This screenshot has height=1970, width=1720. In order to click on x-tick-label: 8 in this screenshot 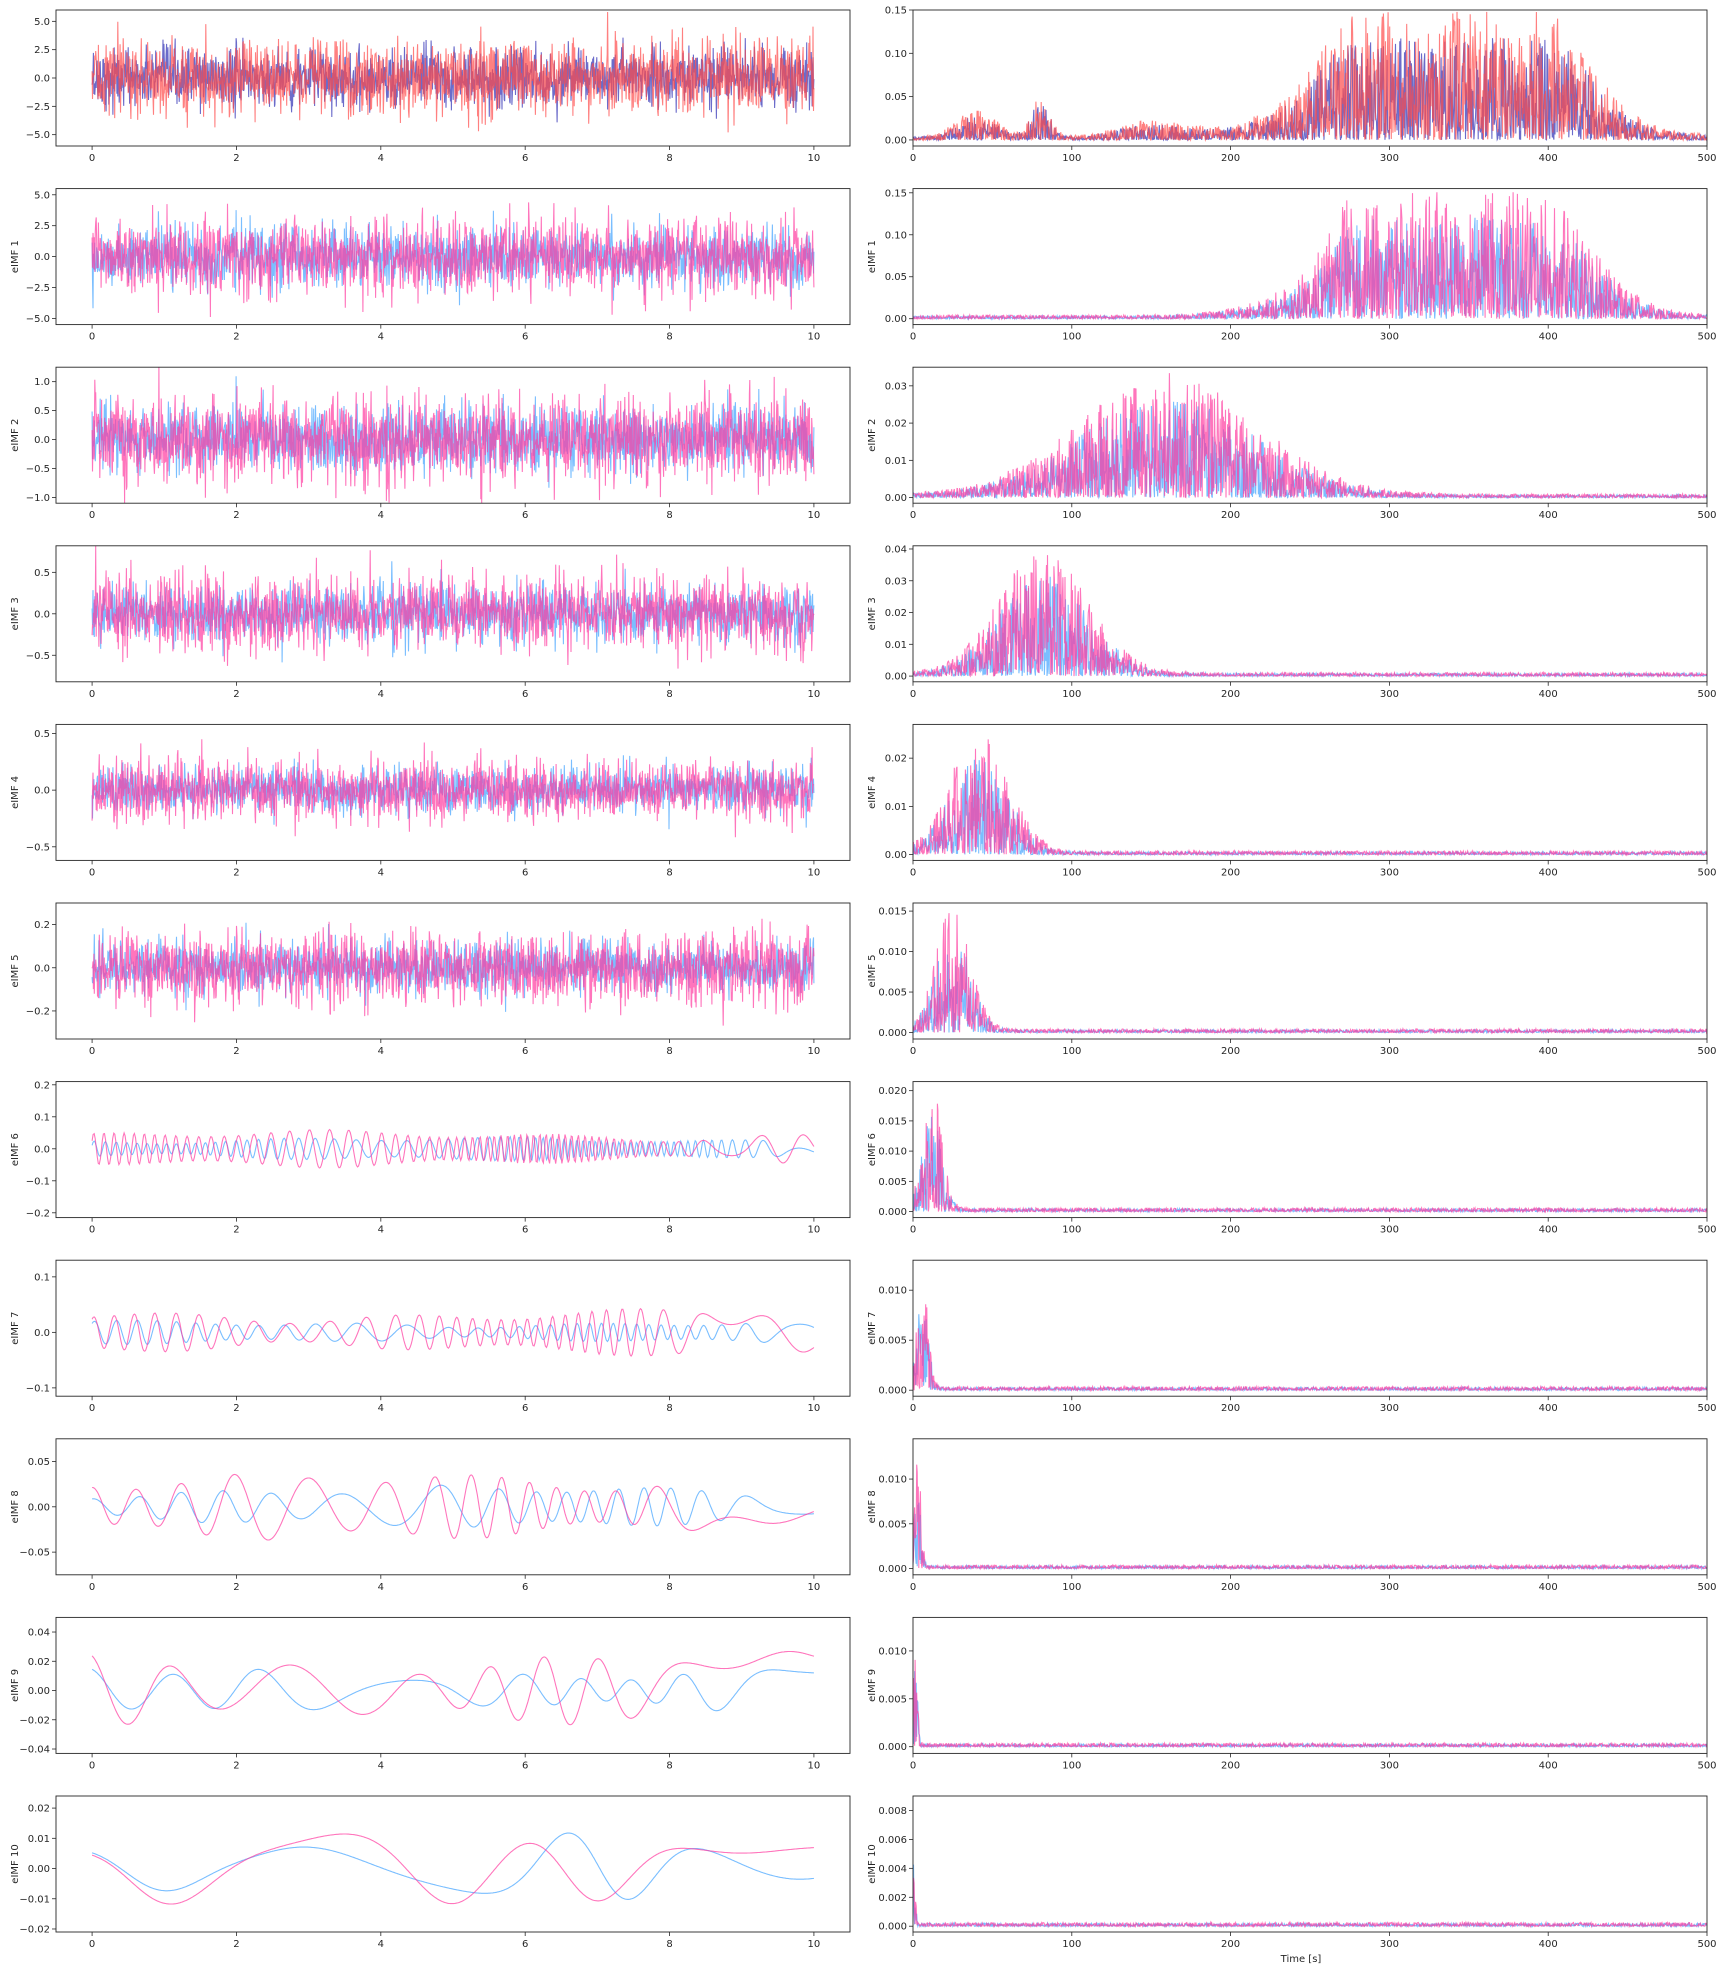, I will do `click(669, 1587)`.